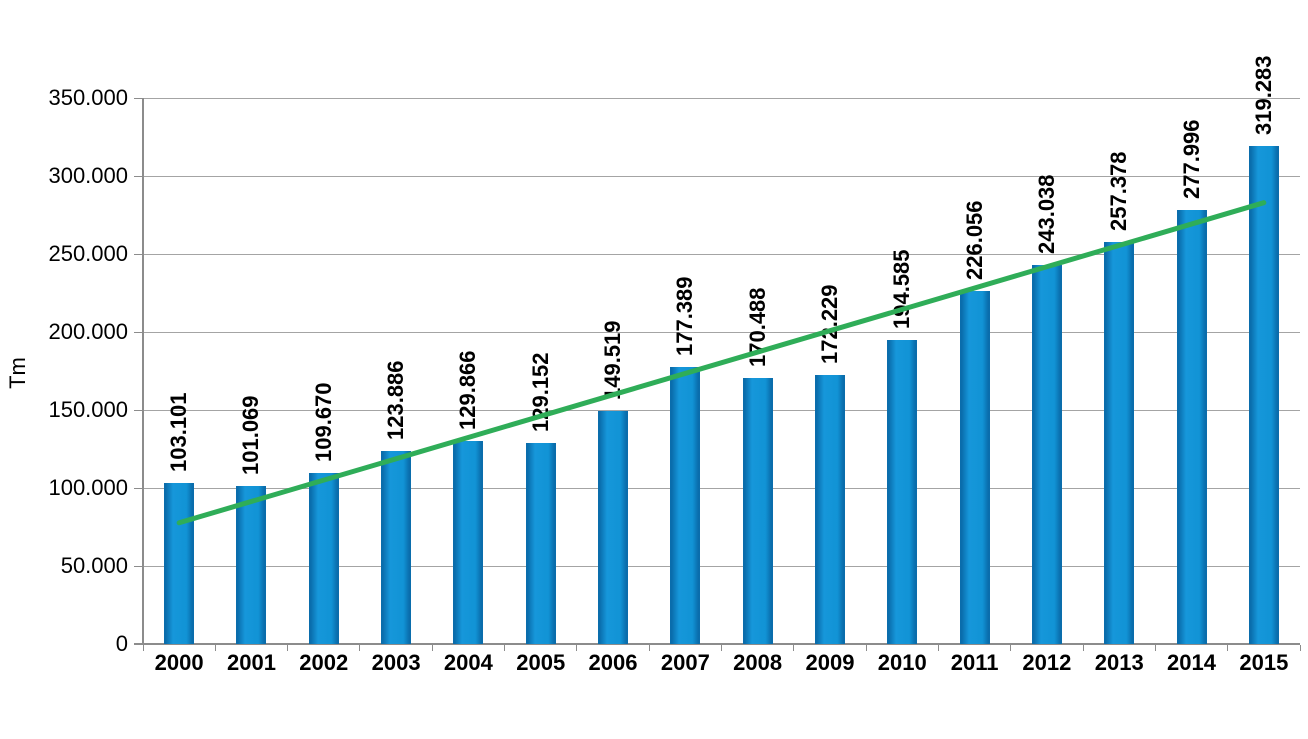 Image resolution: width=1308 pixels, height=739 pixels. I want to click on y-tick-label: 350.000, so click(88, 97).